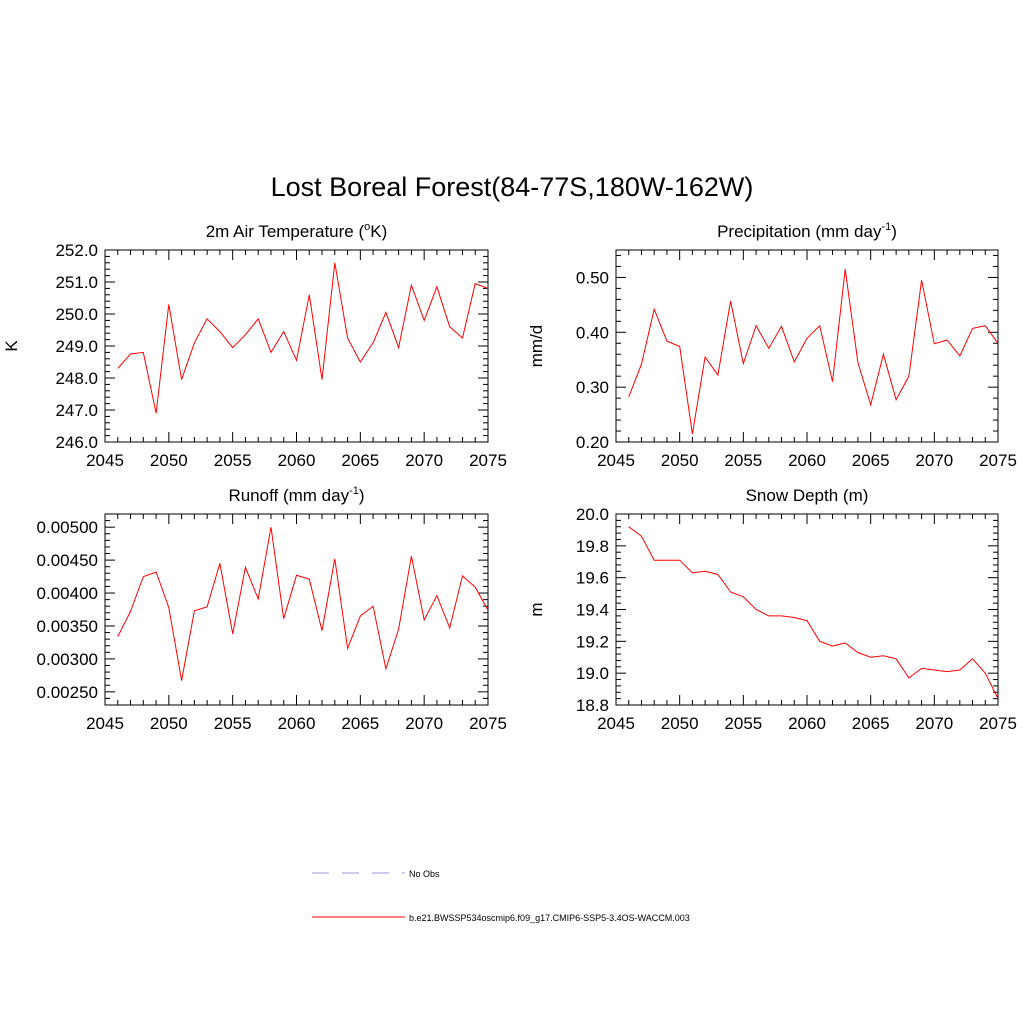  What do you see at coordinates (592, 673) in the screenshot?
I see `snow-depth-ytick-label: 19.0` at bounding box center [592, 673].